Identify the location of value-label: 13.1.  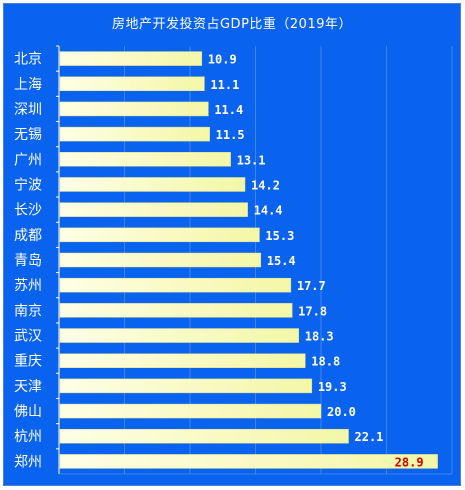
(251, 160).